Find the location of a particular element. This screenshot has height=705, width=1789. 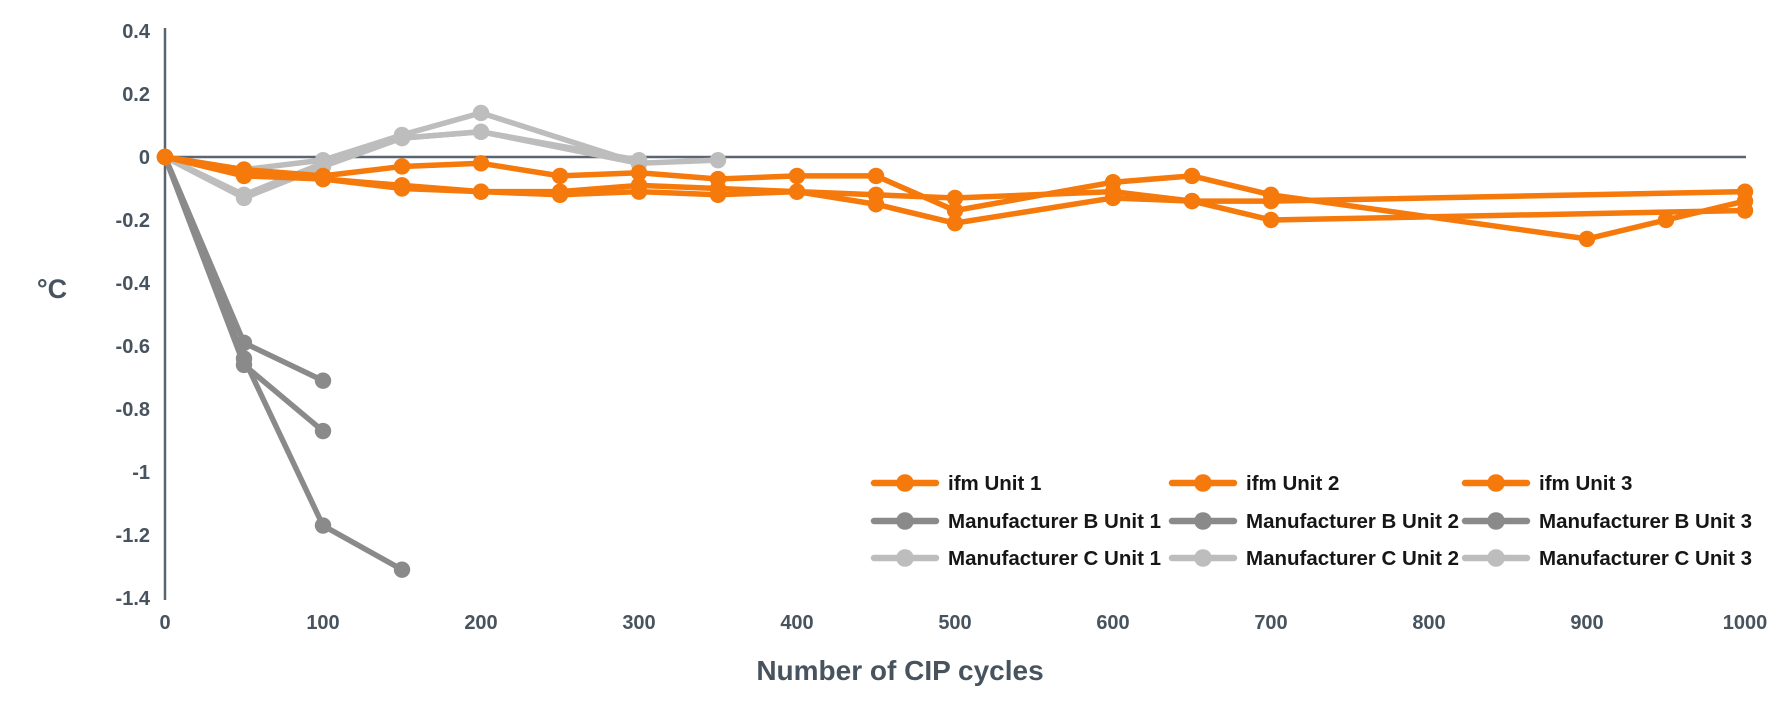

x-tick-label: 200 is located at coordinates (480, 623).